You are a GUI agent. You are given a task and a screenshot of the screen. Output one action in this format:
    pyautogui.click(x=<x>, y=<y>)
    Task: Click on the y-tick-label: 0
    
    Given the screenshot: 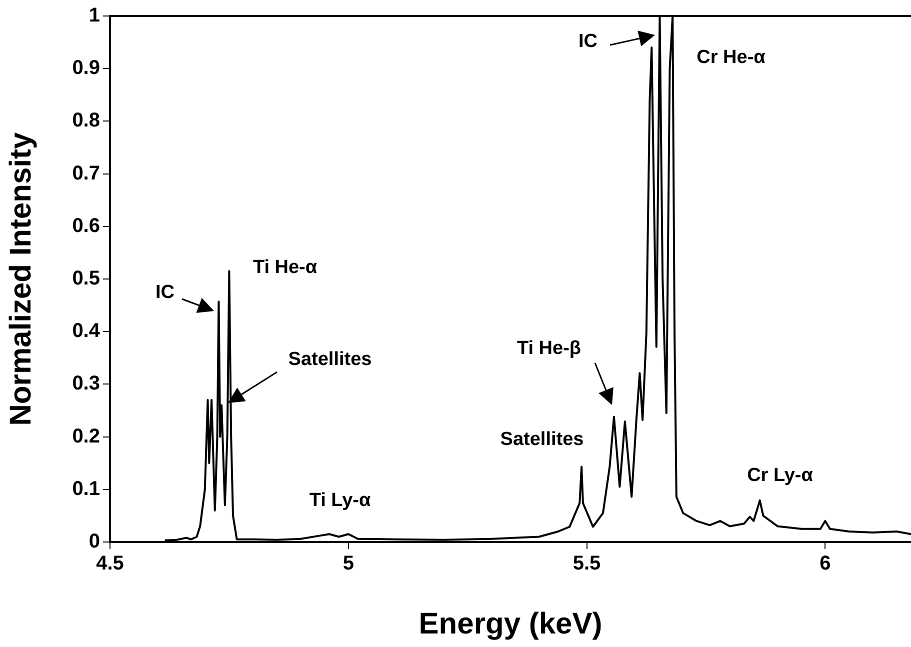 What is the action you would take?
    pyautogui.click(x=94, y=541)
    